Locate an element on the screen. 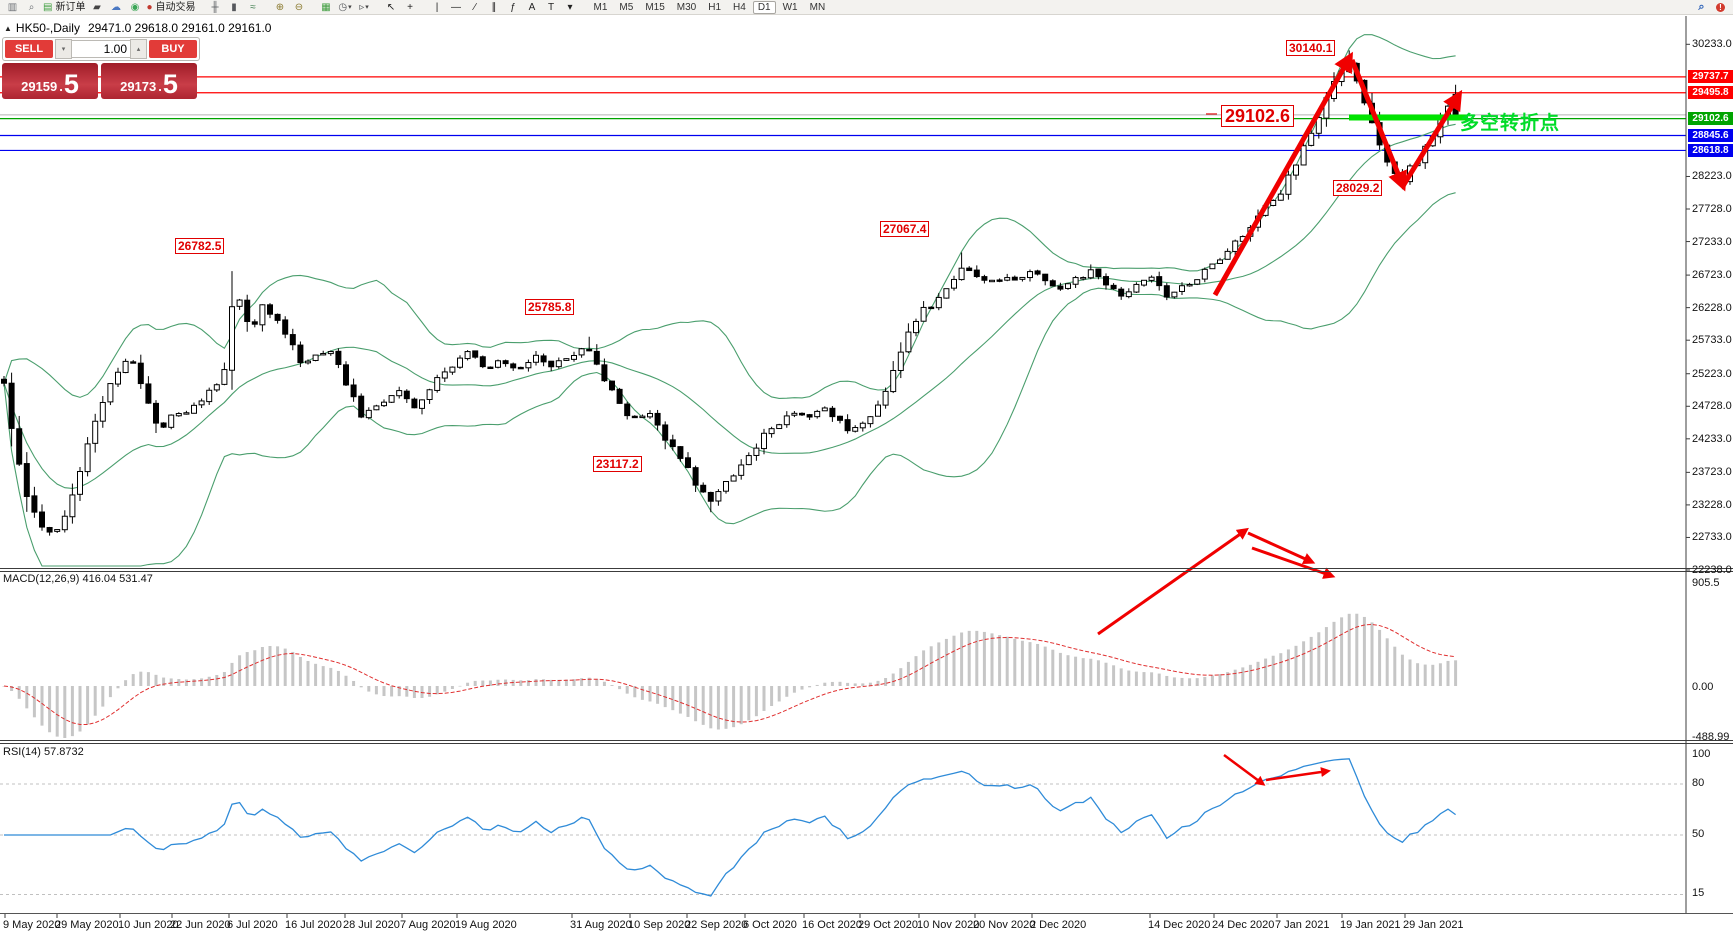 The height and width of the screenshot is (941, 1733). price-annotation: 29102.6 is located at coordinates (1258, 116).